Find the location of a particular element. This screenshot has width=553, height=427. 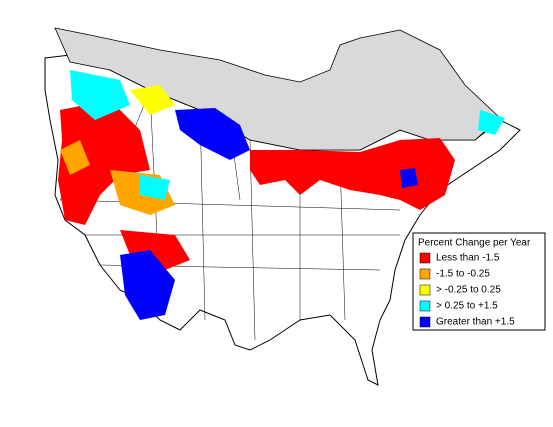

legend-label: > -0.25 to 0.25 is located at coordinates (468, 290).